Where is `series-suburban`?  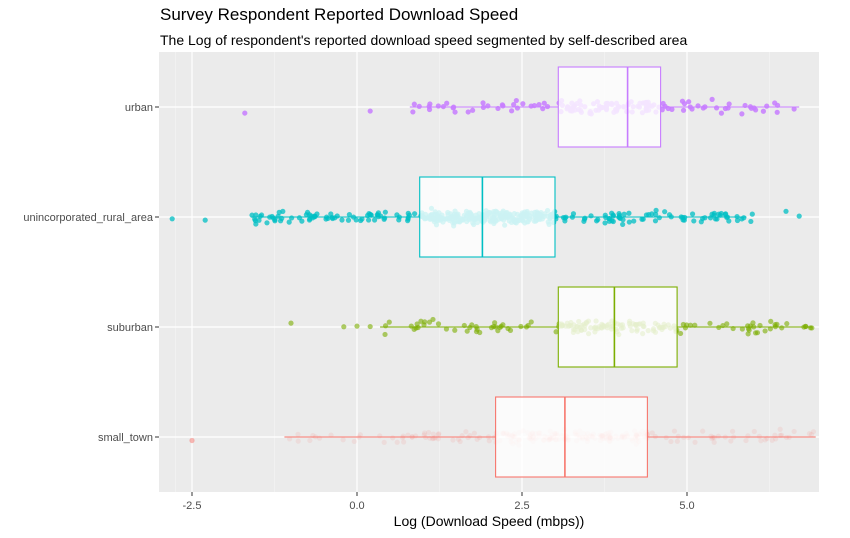
series-suburban is located at coordinates (551, 327).